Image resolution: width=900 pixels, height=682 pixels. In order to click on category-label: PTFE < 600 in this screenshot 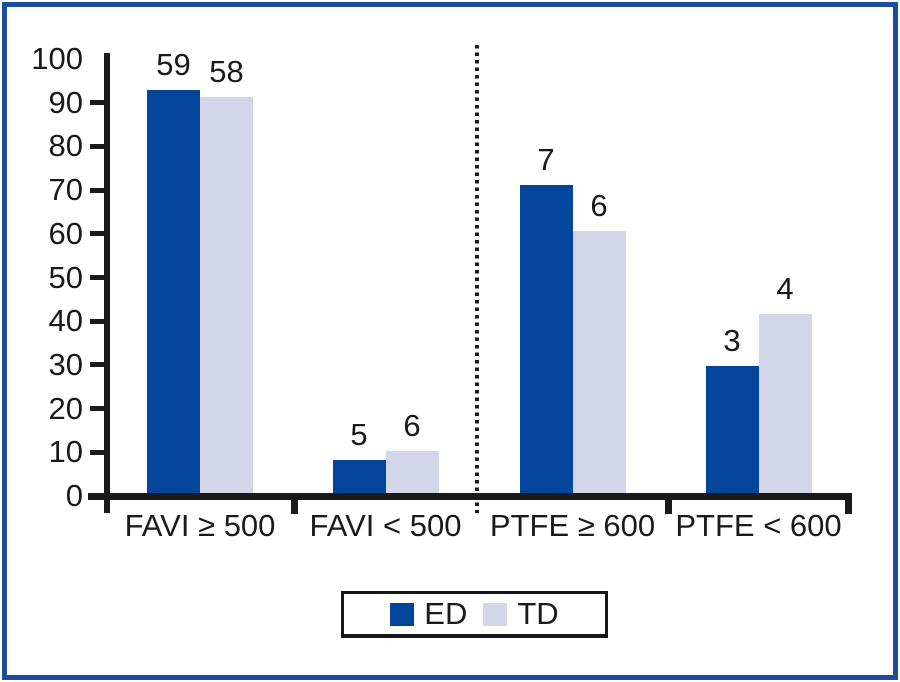, I will do `click(758, 525)`.